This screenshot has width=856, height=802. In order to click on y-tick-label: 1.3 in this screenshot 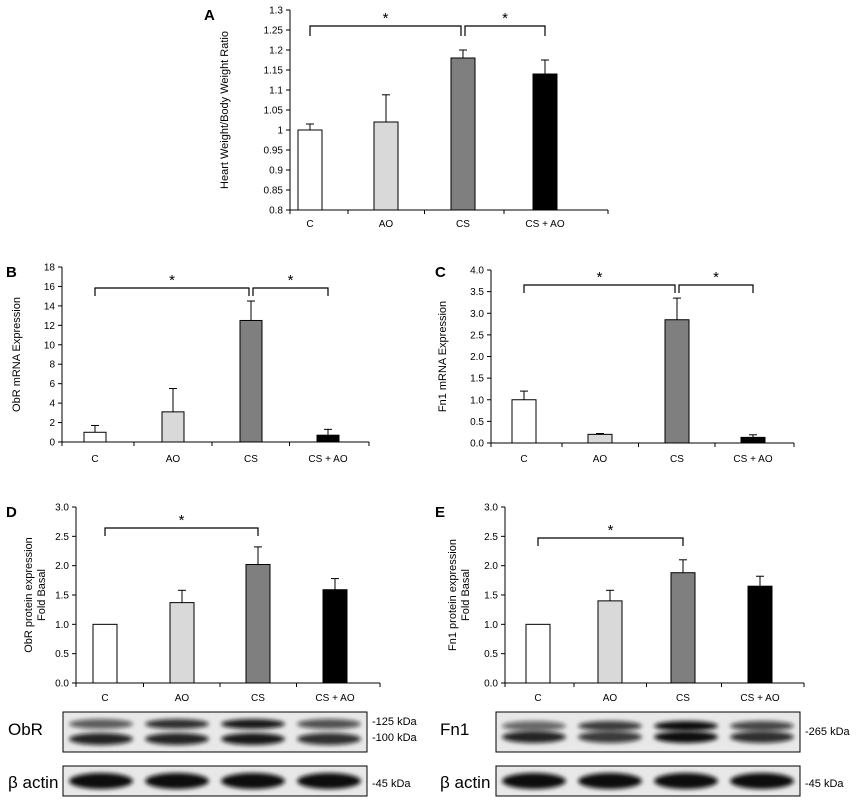, I will do `click(276, 11)`.